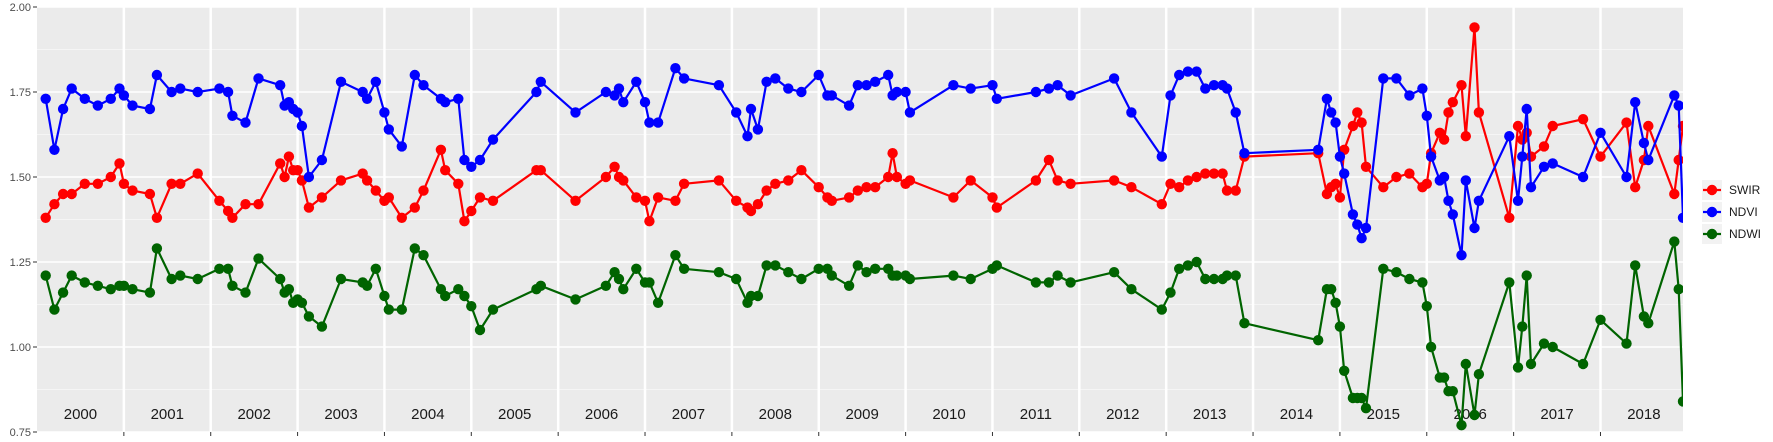  I want to click on year-label: 2013, so click(1209, 414).